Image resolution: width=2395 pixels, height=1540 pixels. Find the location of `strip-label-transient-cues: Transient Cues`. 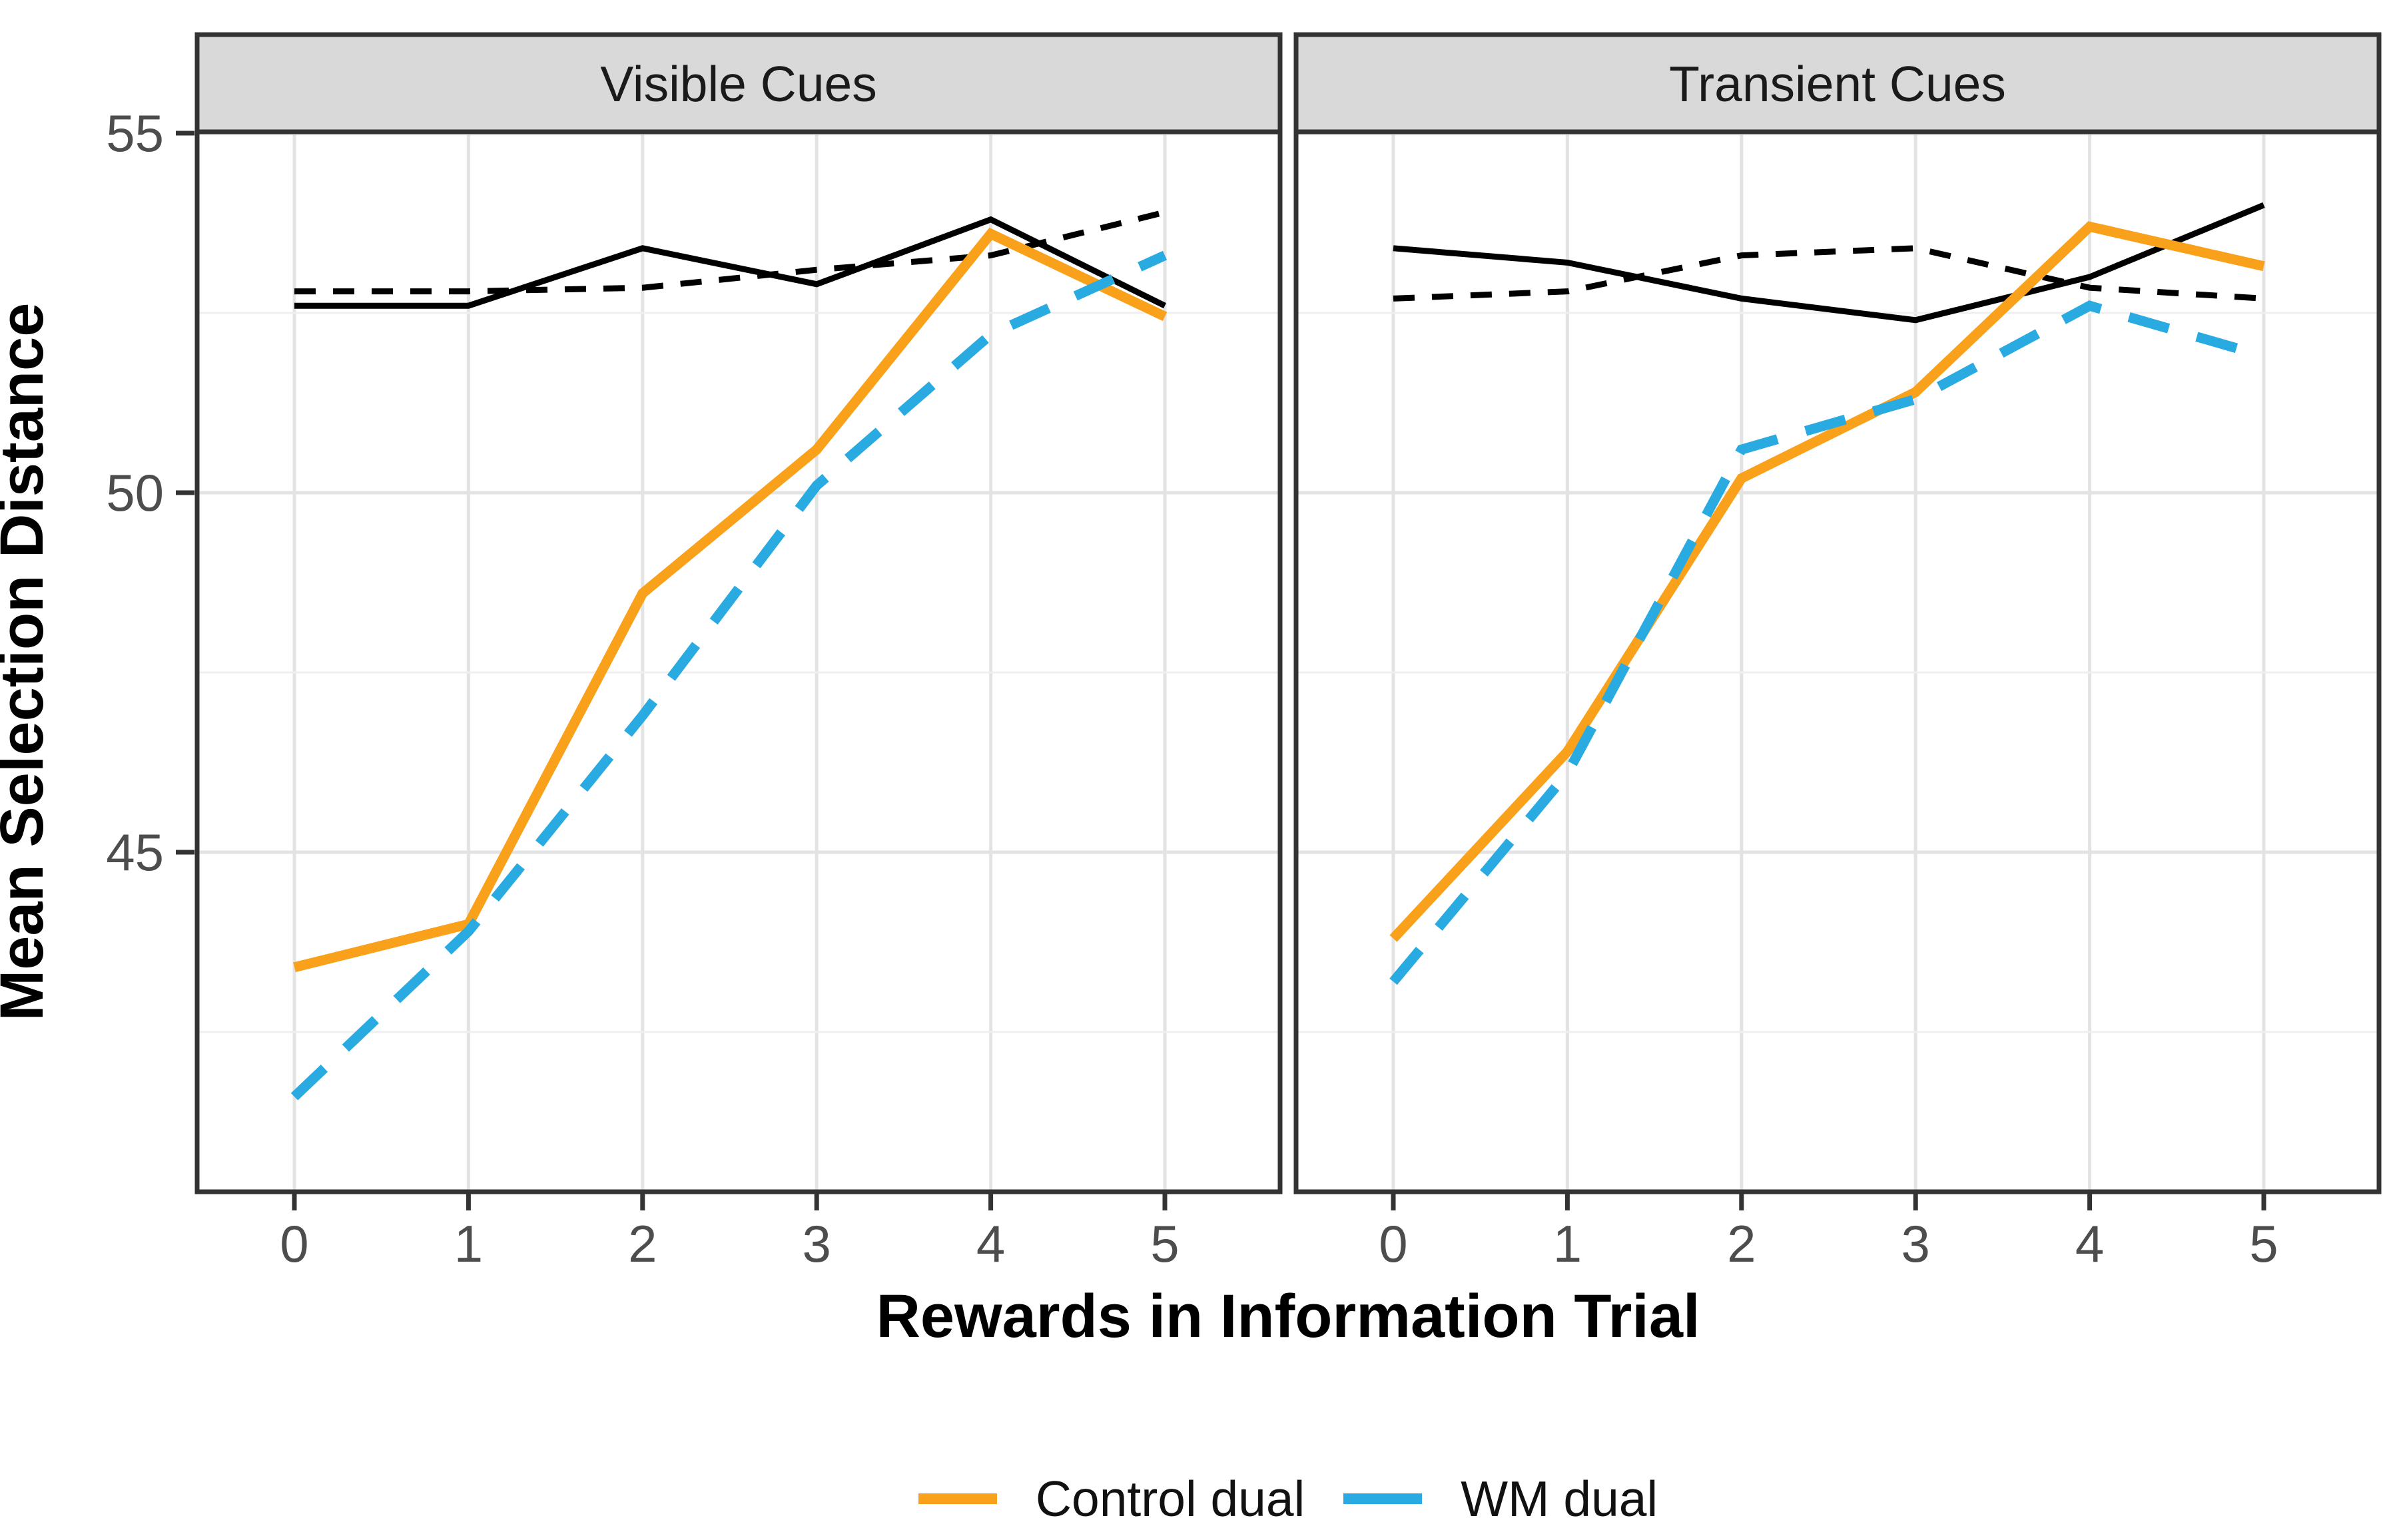

strip-label-transient-cues: Transient Cues is located at coordinates (1838, 84).